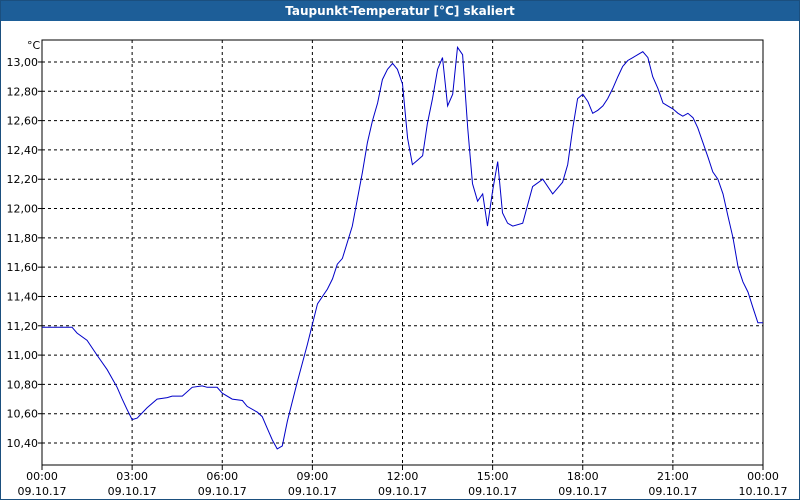  I want to click on y-tick-label: 11,20, so click(23, 326).